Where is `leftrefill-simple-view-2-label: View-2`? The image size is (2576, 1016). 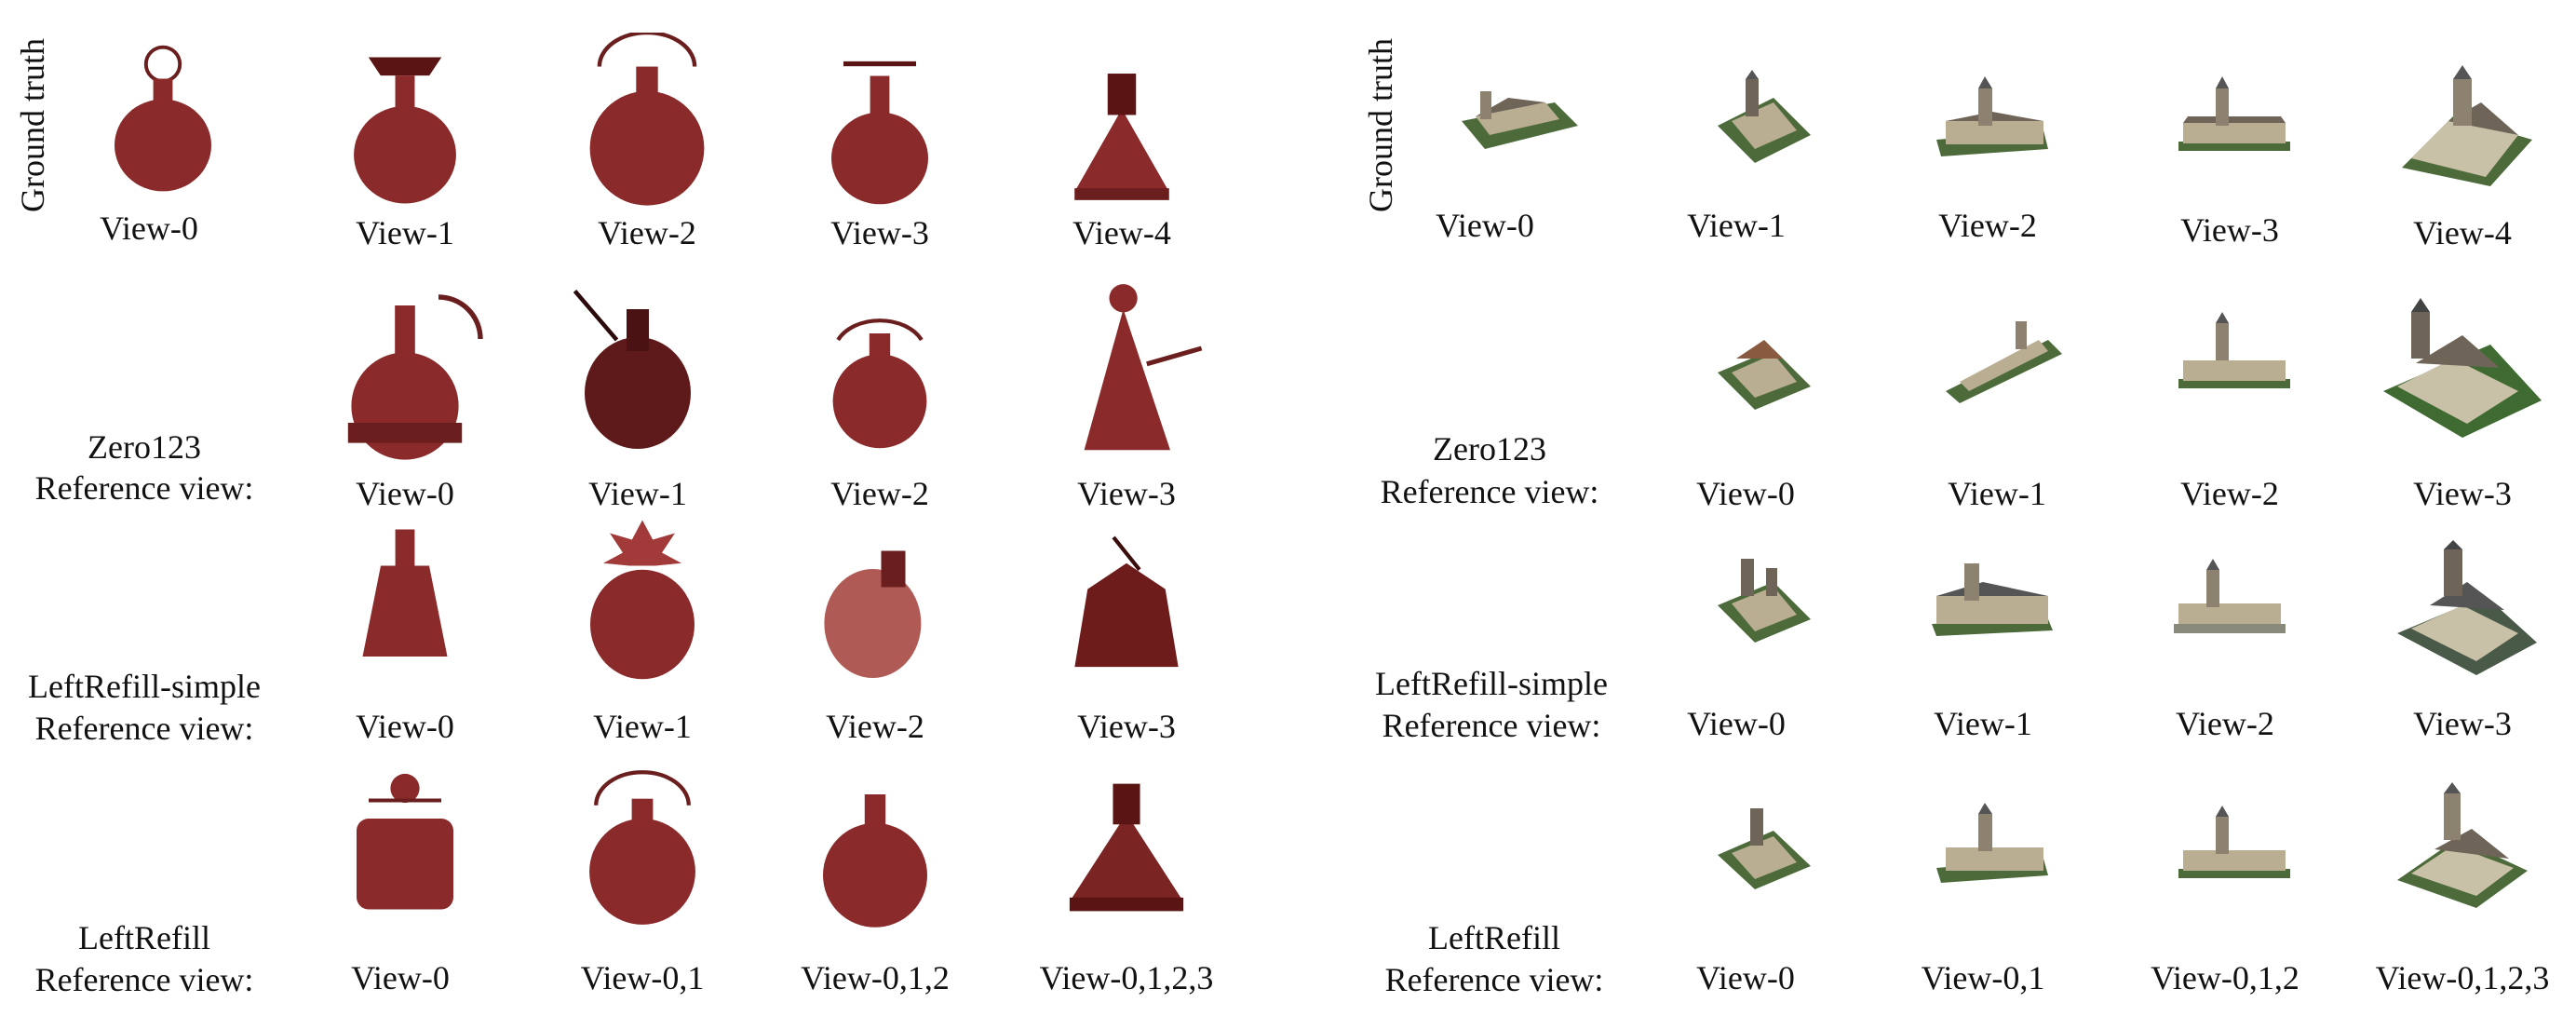
leftrefill-simple-view-2-label: View-2 is located at coordinates (875, 727).